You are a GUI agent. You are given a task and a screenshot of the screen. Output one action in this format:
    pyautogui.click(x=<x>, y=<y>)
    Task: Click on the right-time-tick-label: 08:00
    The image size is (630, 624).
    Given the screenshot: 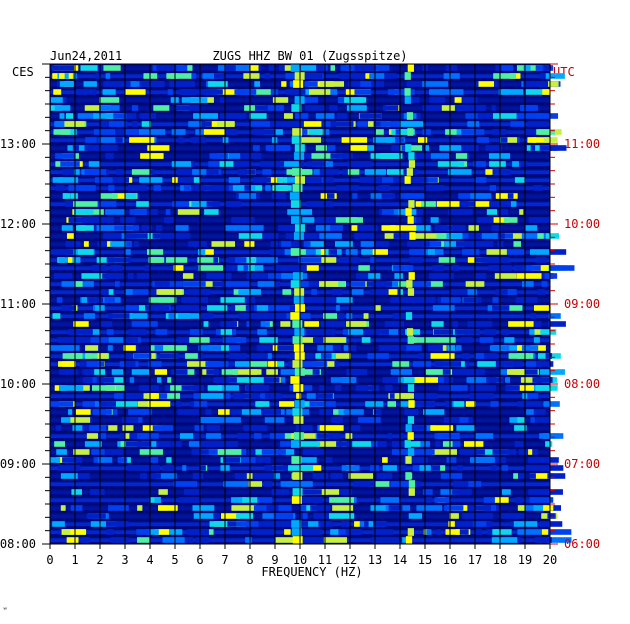 What is the action you would take?
    pyautogui.click(x=582, y=384)
    